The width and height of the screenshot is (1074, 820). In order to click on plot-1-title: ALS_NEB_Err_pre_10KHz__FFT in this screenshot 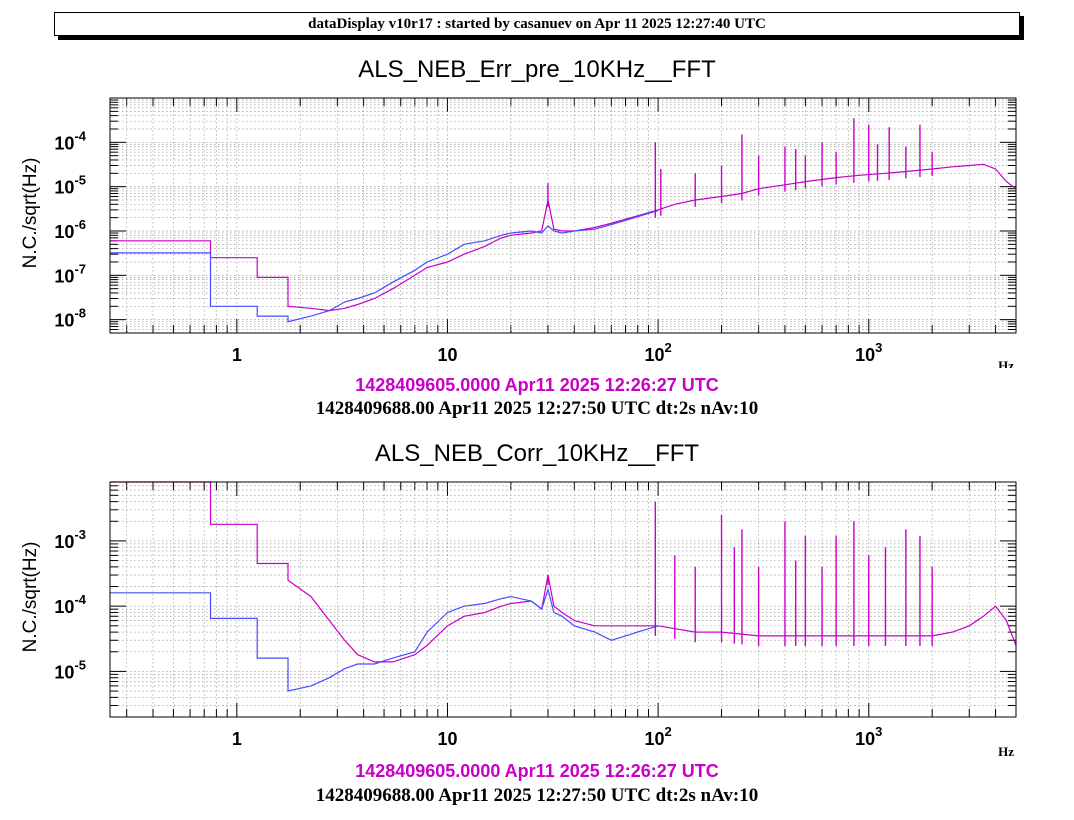, I will do `click(537, 69)`.